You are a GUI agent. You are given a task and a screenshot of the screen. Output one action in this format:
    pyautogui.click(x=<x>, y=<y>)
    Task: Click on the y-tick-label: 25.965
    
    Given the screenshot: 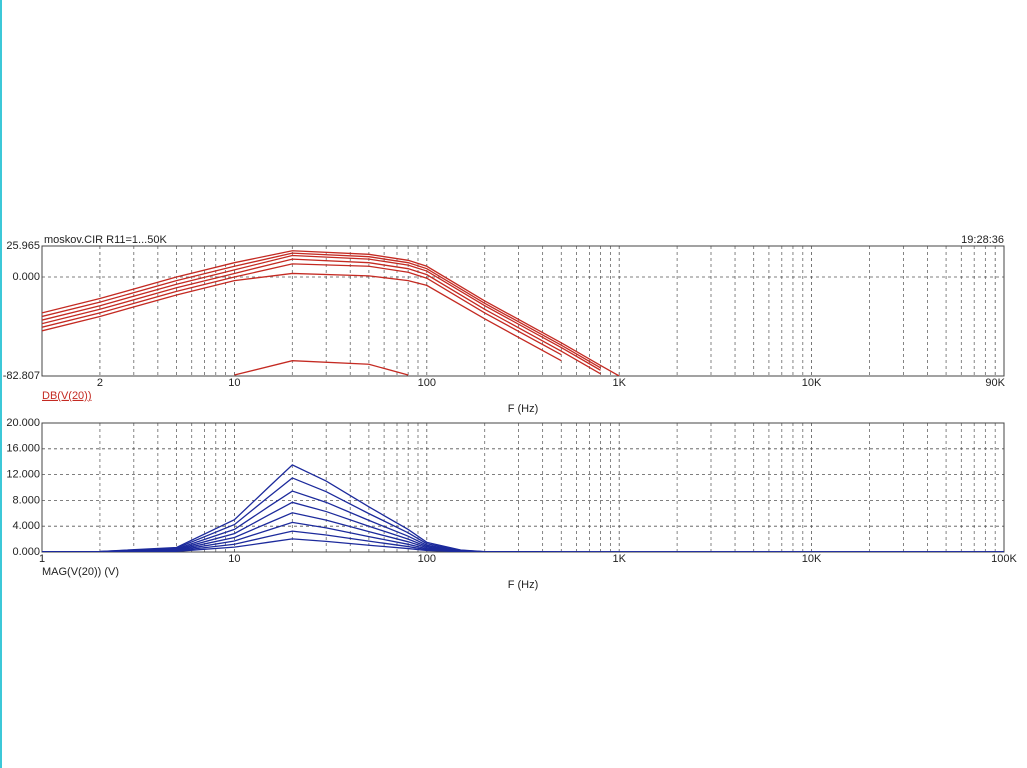 What is the action you would take?
    pyautogui.click(x=23, y=246)
    